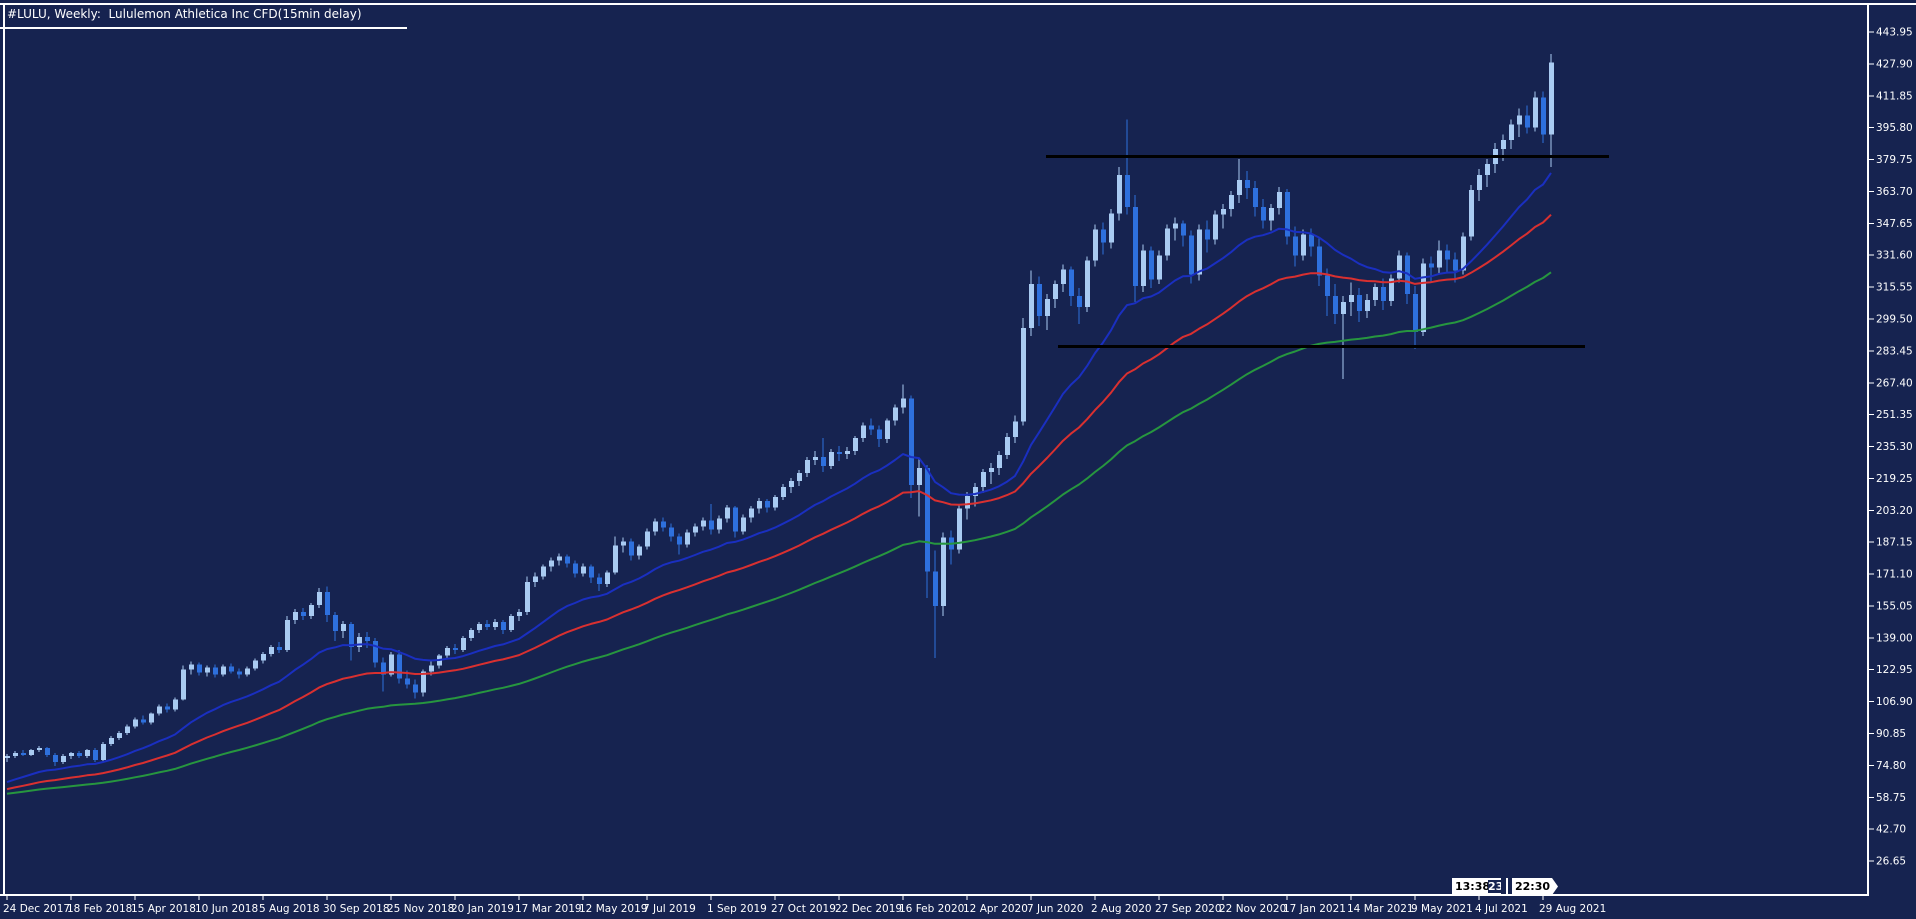  Describe the element at coordinates (1535, 886) in the screenshot. I see `time-flag: 22:30` at that location.